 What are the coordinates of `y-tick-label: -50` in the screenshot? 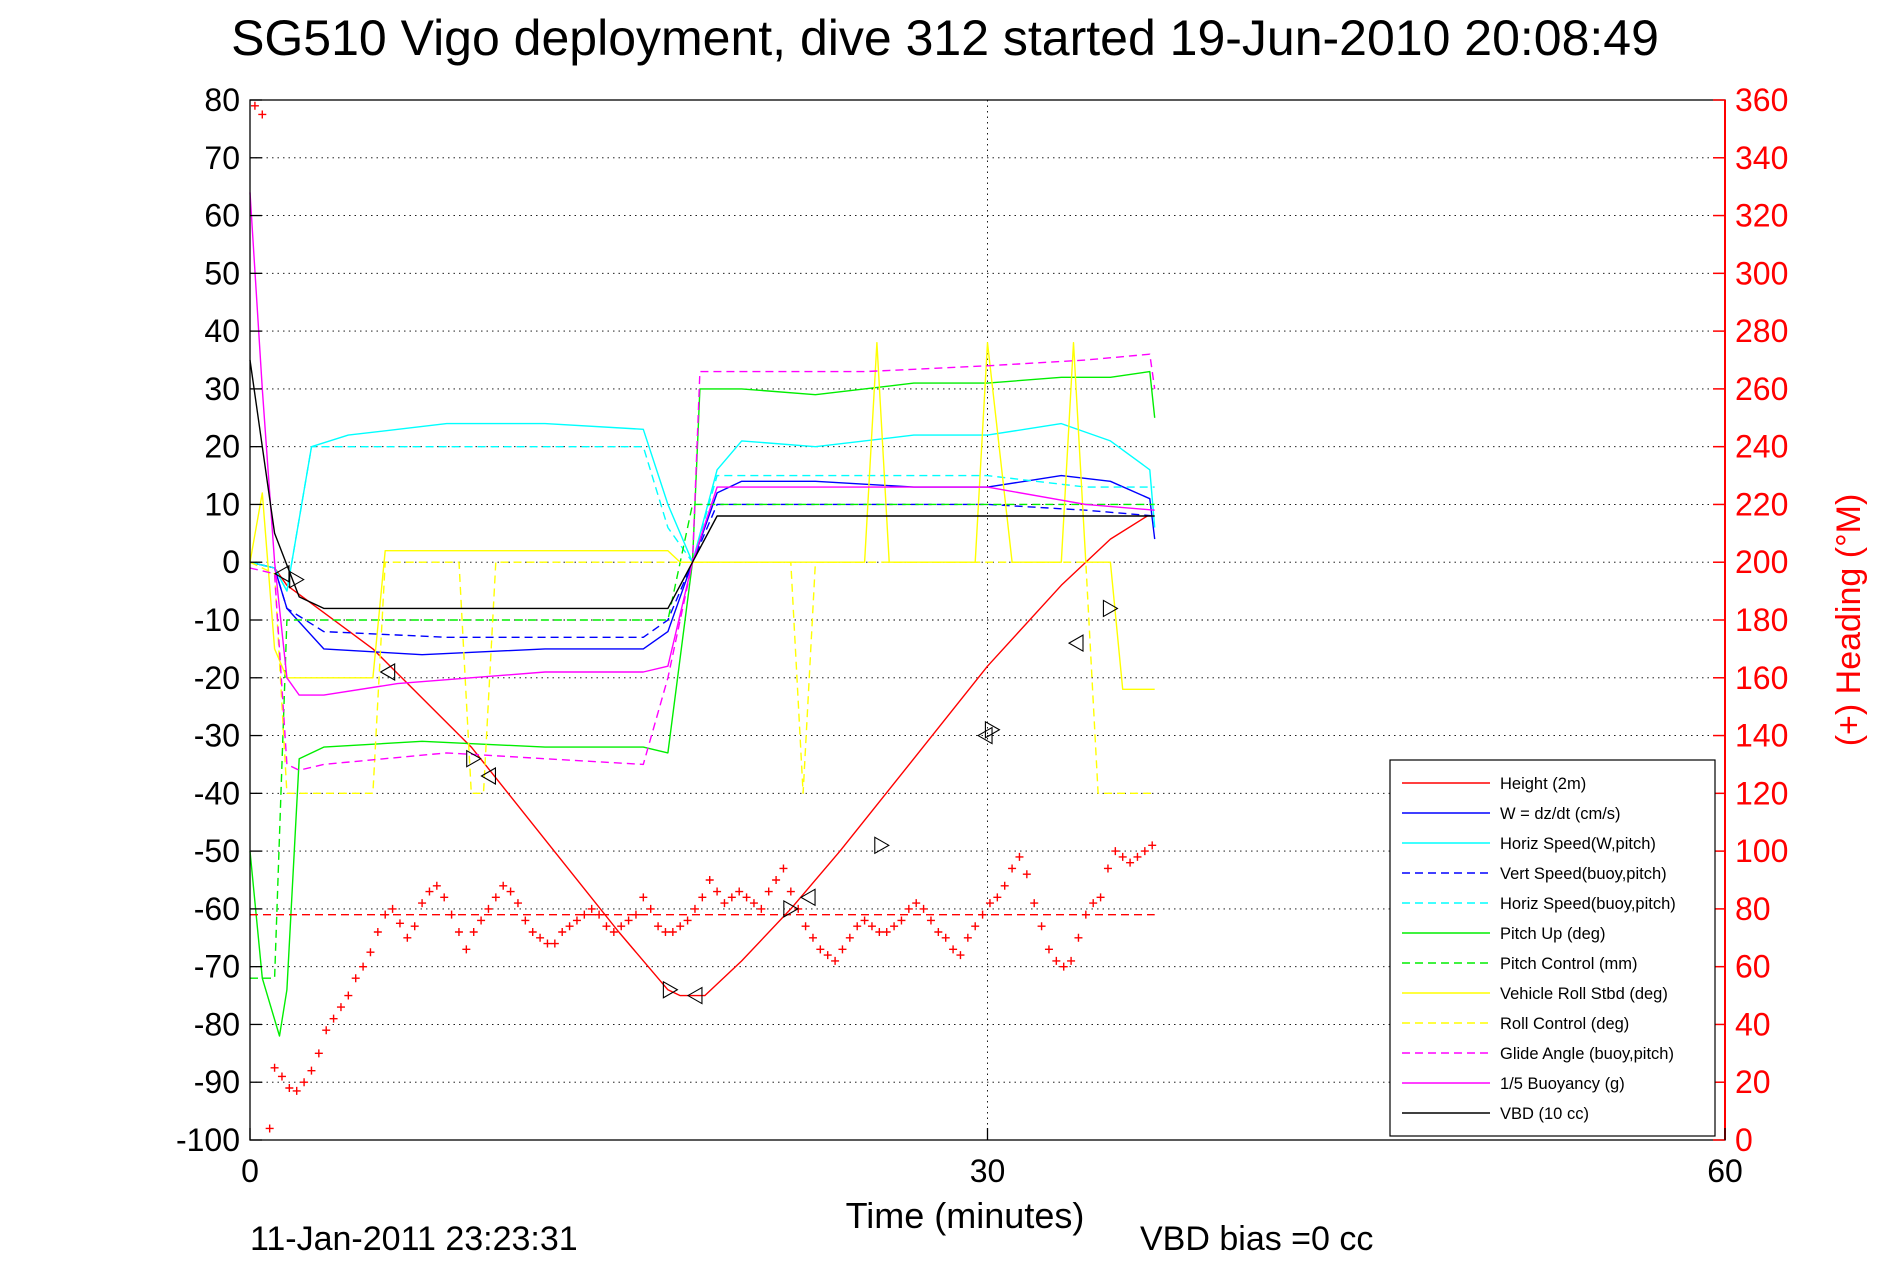 It's located at (217, 851).